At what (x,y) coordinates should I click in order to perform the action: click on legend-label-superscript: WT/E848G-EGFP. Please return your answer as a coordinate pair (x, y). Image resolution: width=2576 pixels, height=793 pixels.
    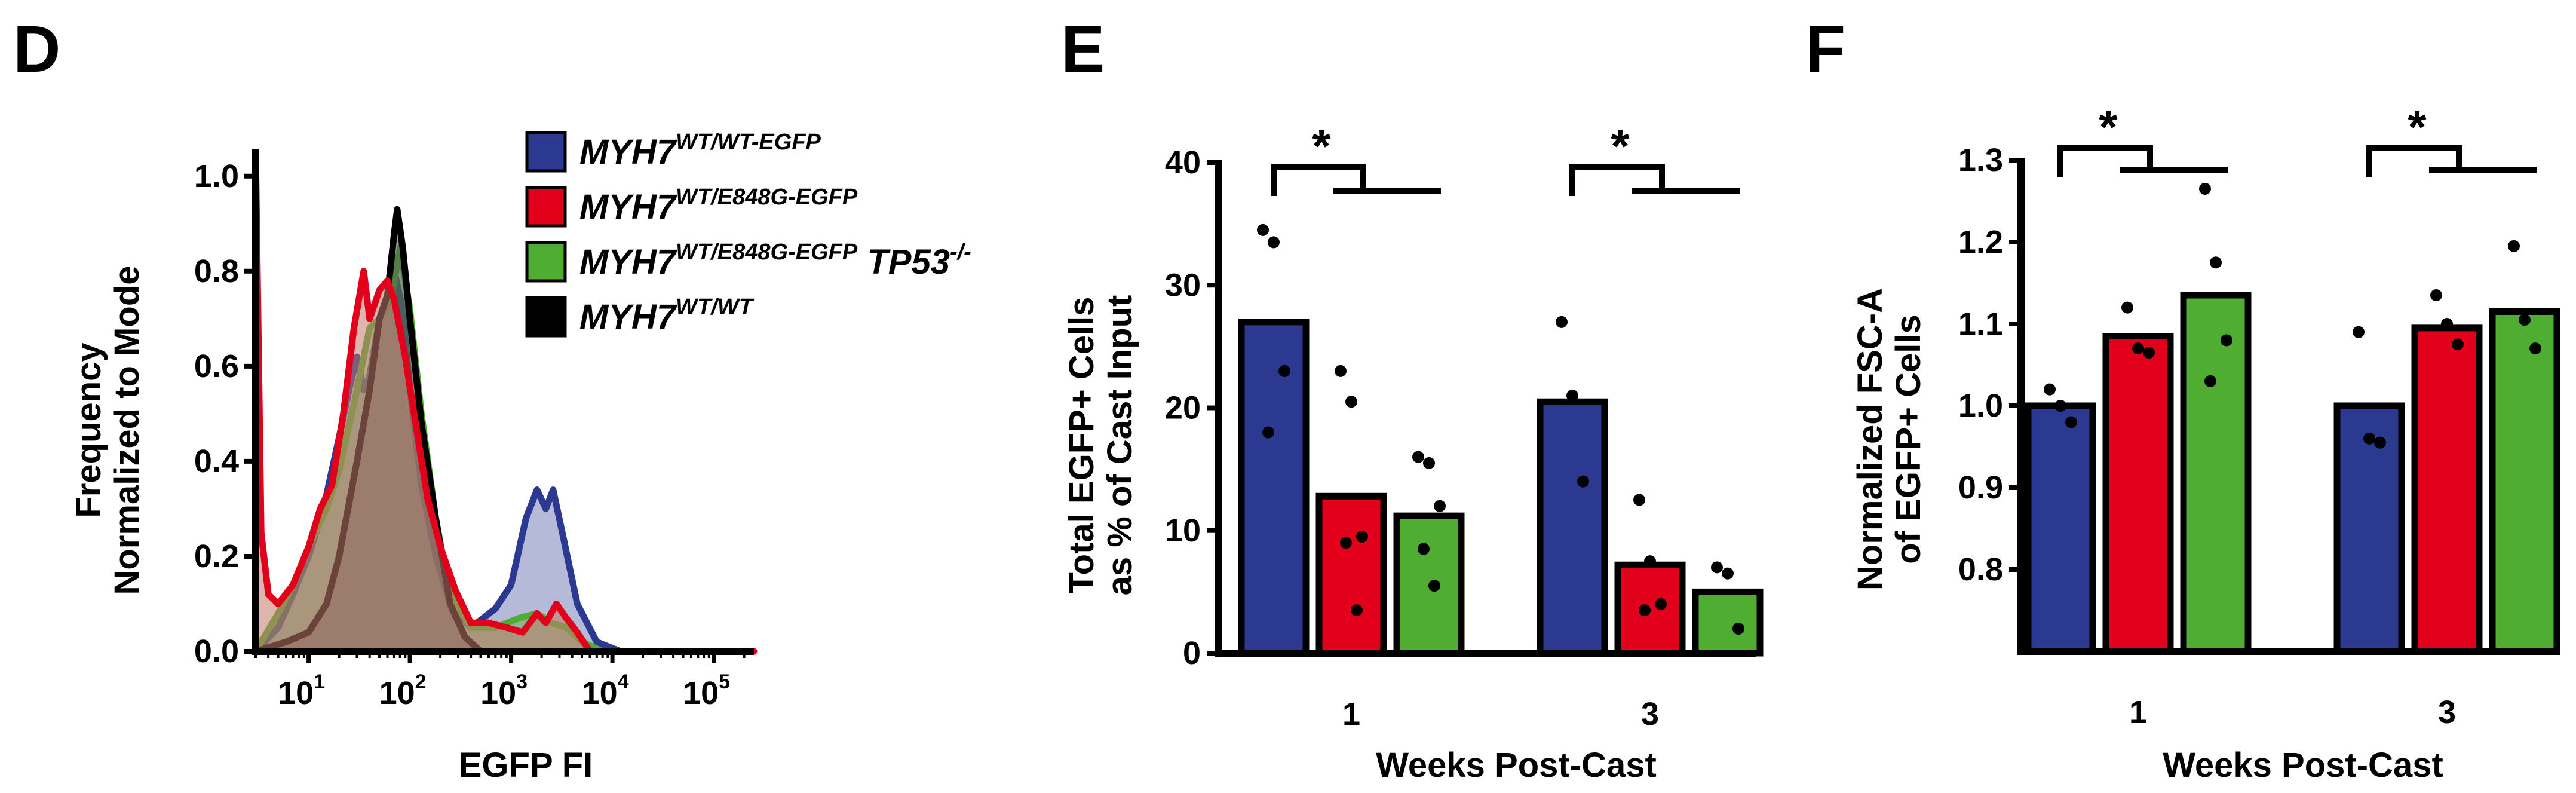
    Looking at the image, I should click on (767, 252).